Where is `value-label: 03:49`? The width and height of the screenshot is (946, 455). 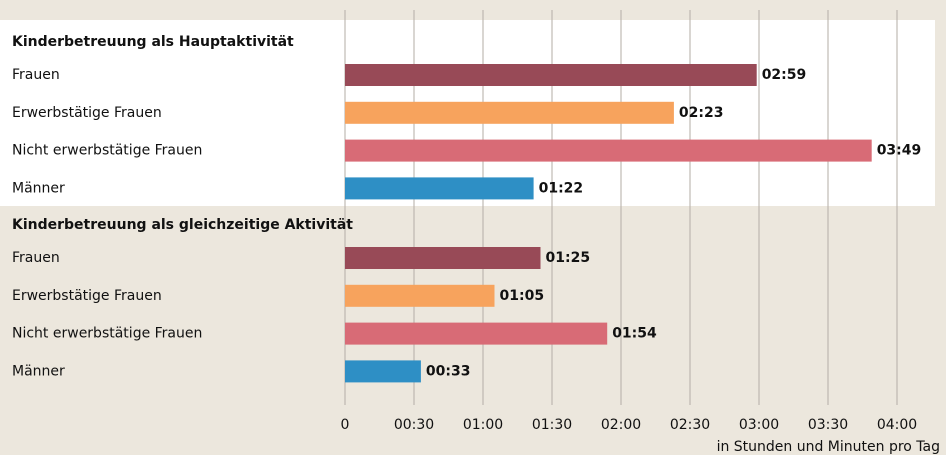
value-label: 03:49 is located at coordinates (899, 151).